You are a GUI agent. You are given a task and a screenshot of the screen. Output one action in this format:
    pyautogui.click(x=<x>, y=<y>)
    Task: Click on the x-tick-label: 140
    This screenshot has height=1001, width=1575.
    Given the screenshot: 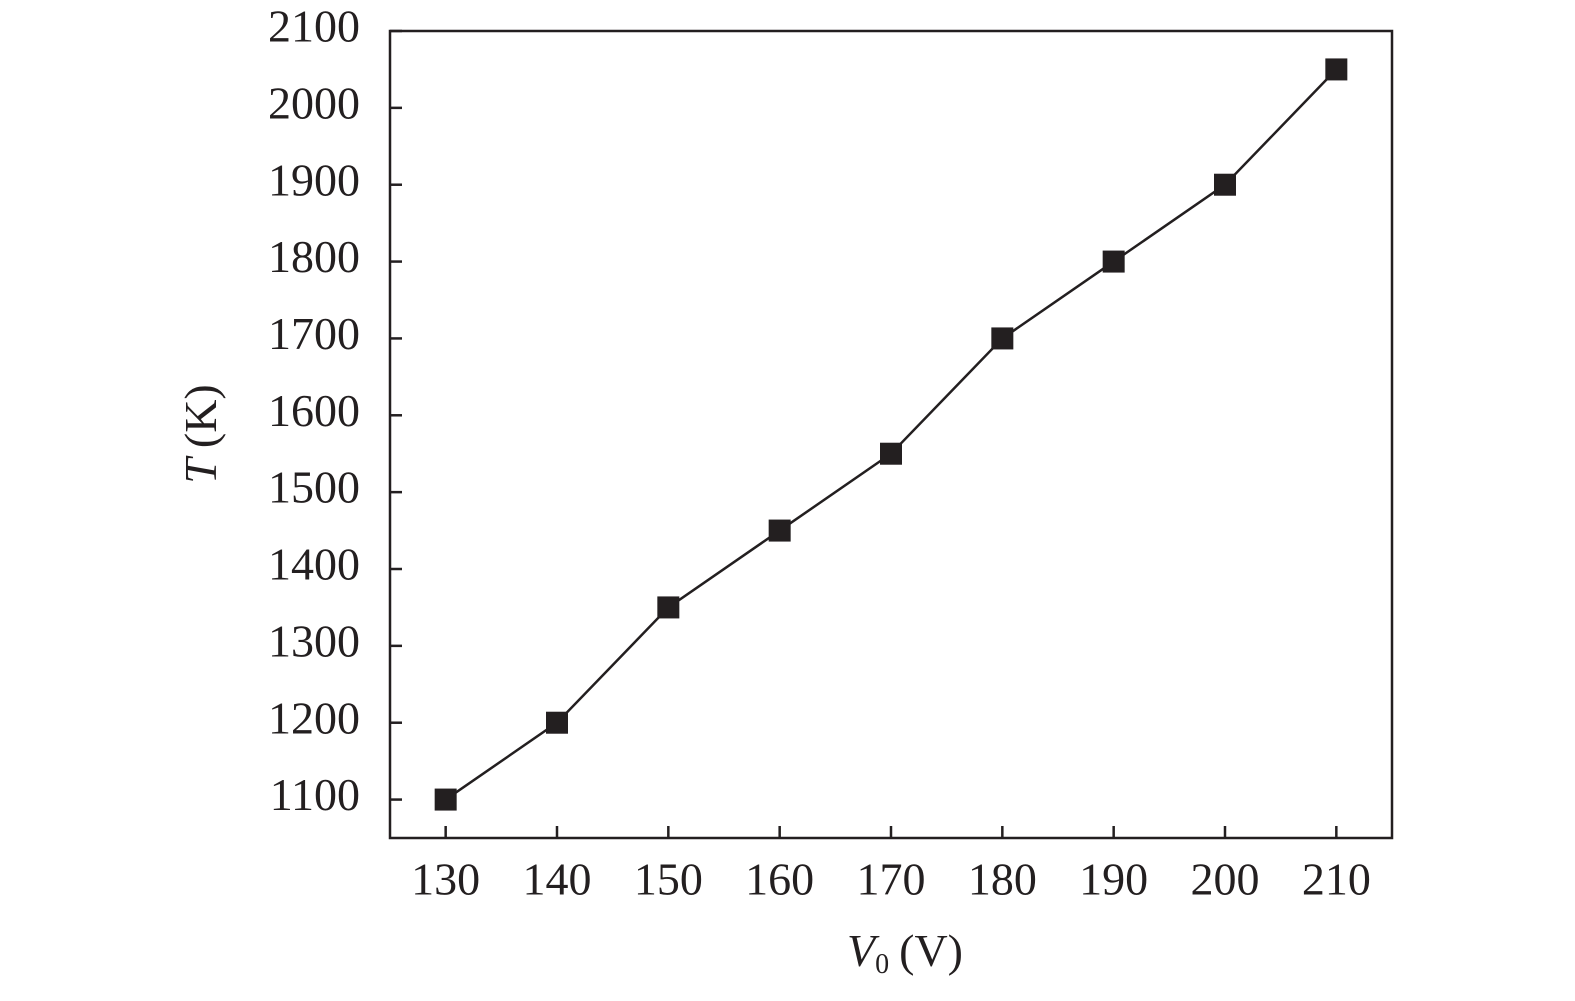 What is the action you would take?
    pyautogui.click(x=557, y=879)
    